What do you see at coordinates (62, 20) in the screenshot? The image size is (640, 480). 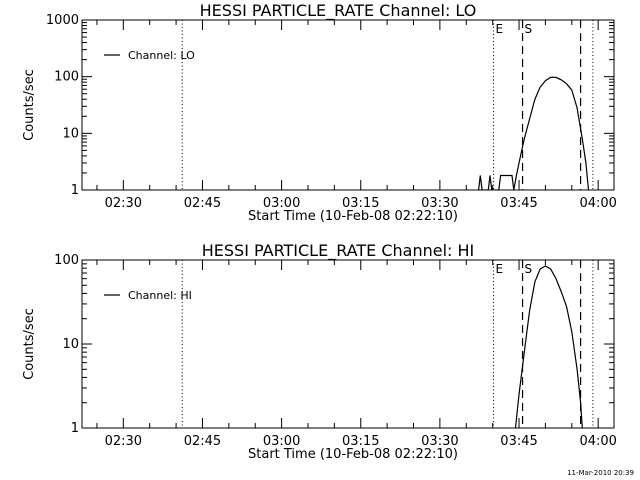 I see `y-tick-label: 1000` at bounding box center [62, 20].